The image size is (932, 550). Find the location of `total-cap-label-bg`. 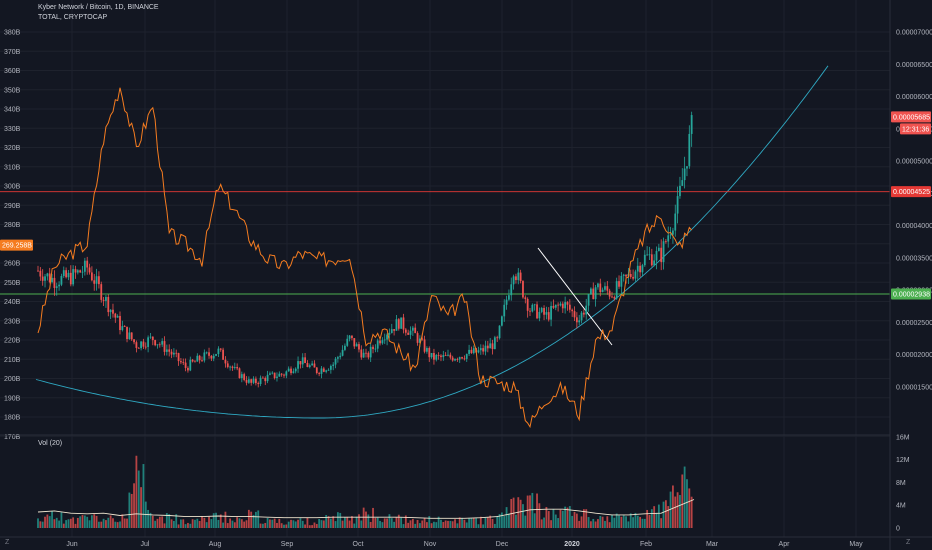

total-cap-label-bg is located at coordinates (16, 245).